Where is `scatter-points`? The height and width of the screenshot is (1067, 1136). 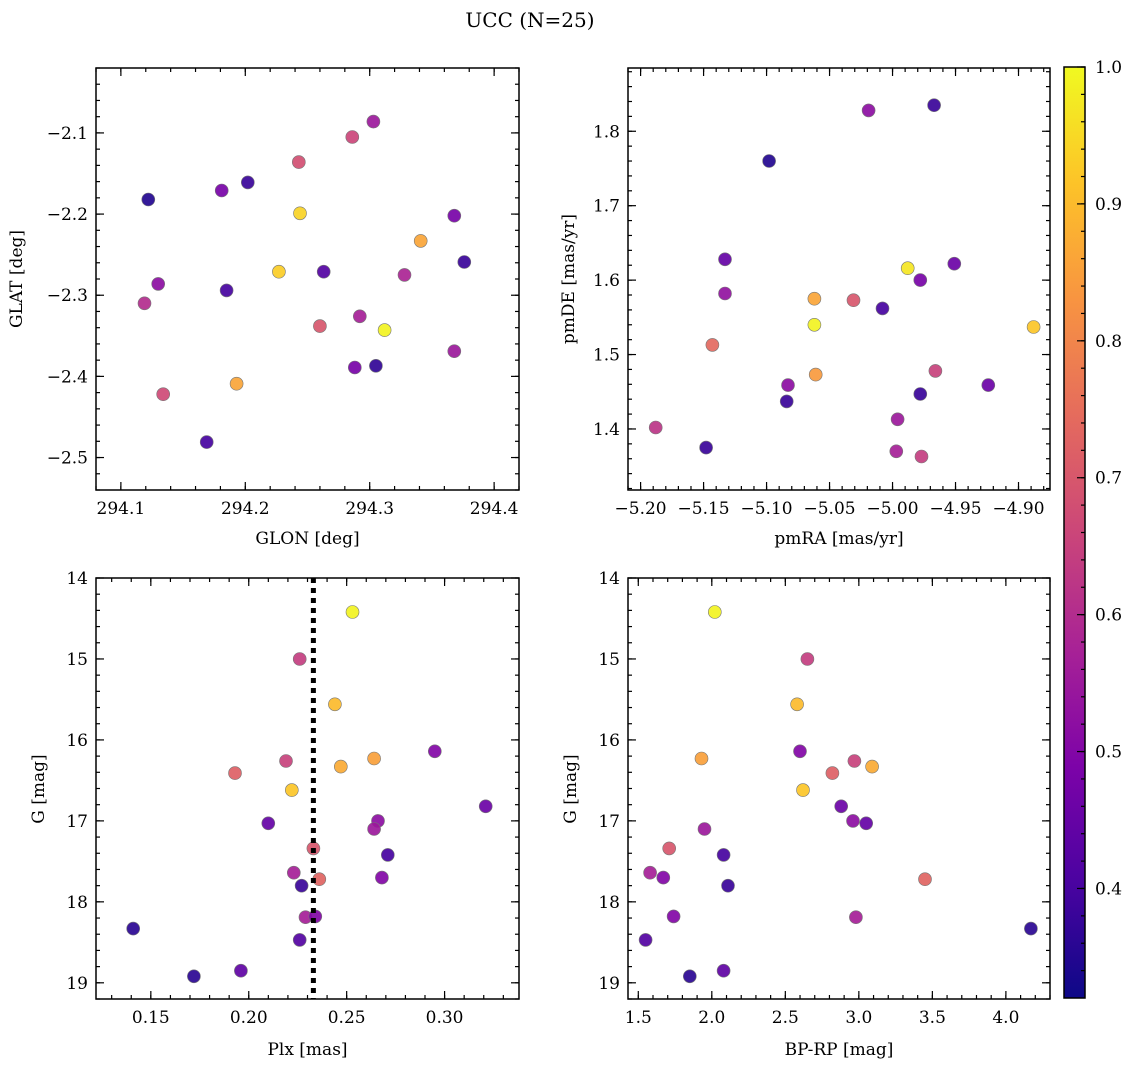
scatter-points is located at coordinates (309, 788).